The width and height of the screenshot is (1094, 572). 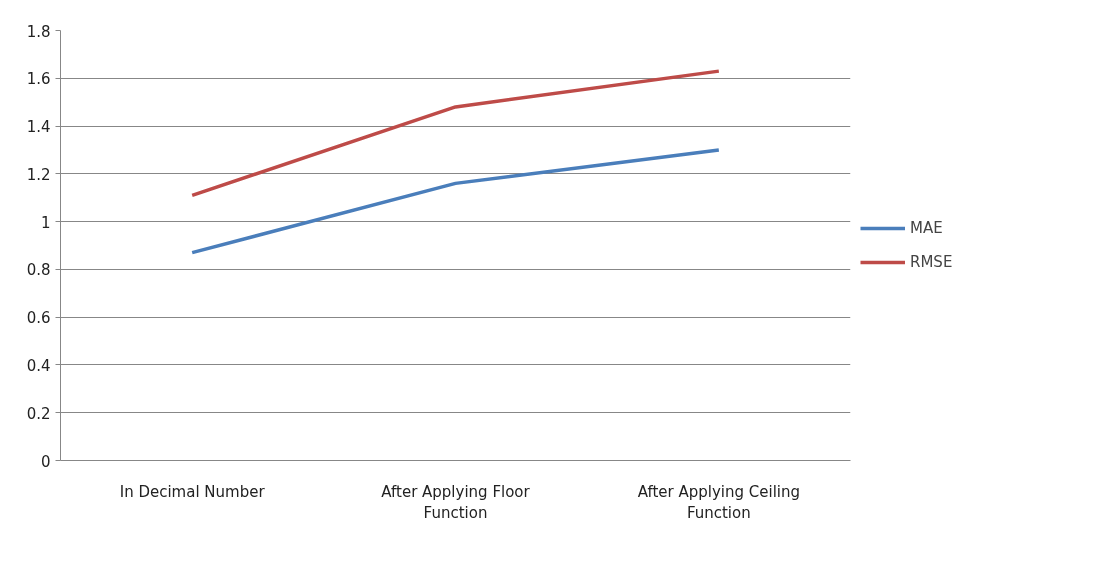 What do you see at coordinates (926, 228) in the screenshot?
I see `legend-label: MAE` at bounding box center [926, 228].